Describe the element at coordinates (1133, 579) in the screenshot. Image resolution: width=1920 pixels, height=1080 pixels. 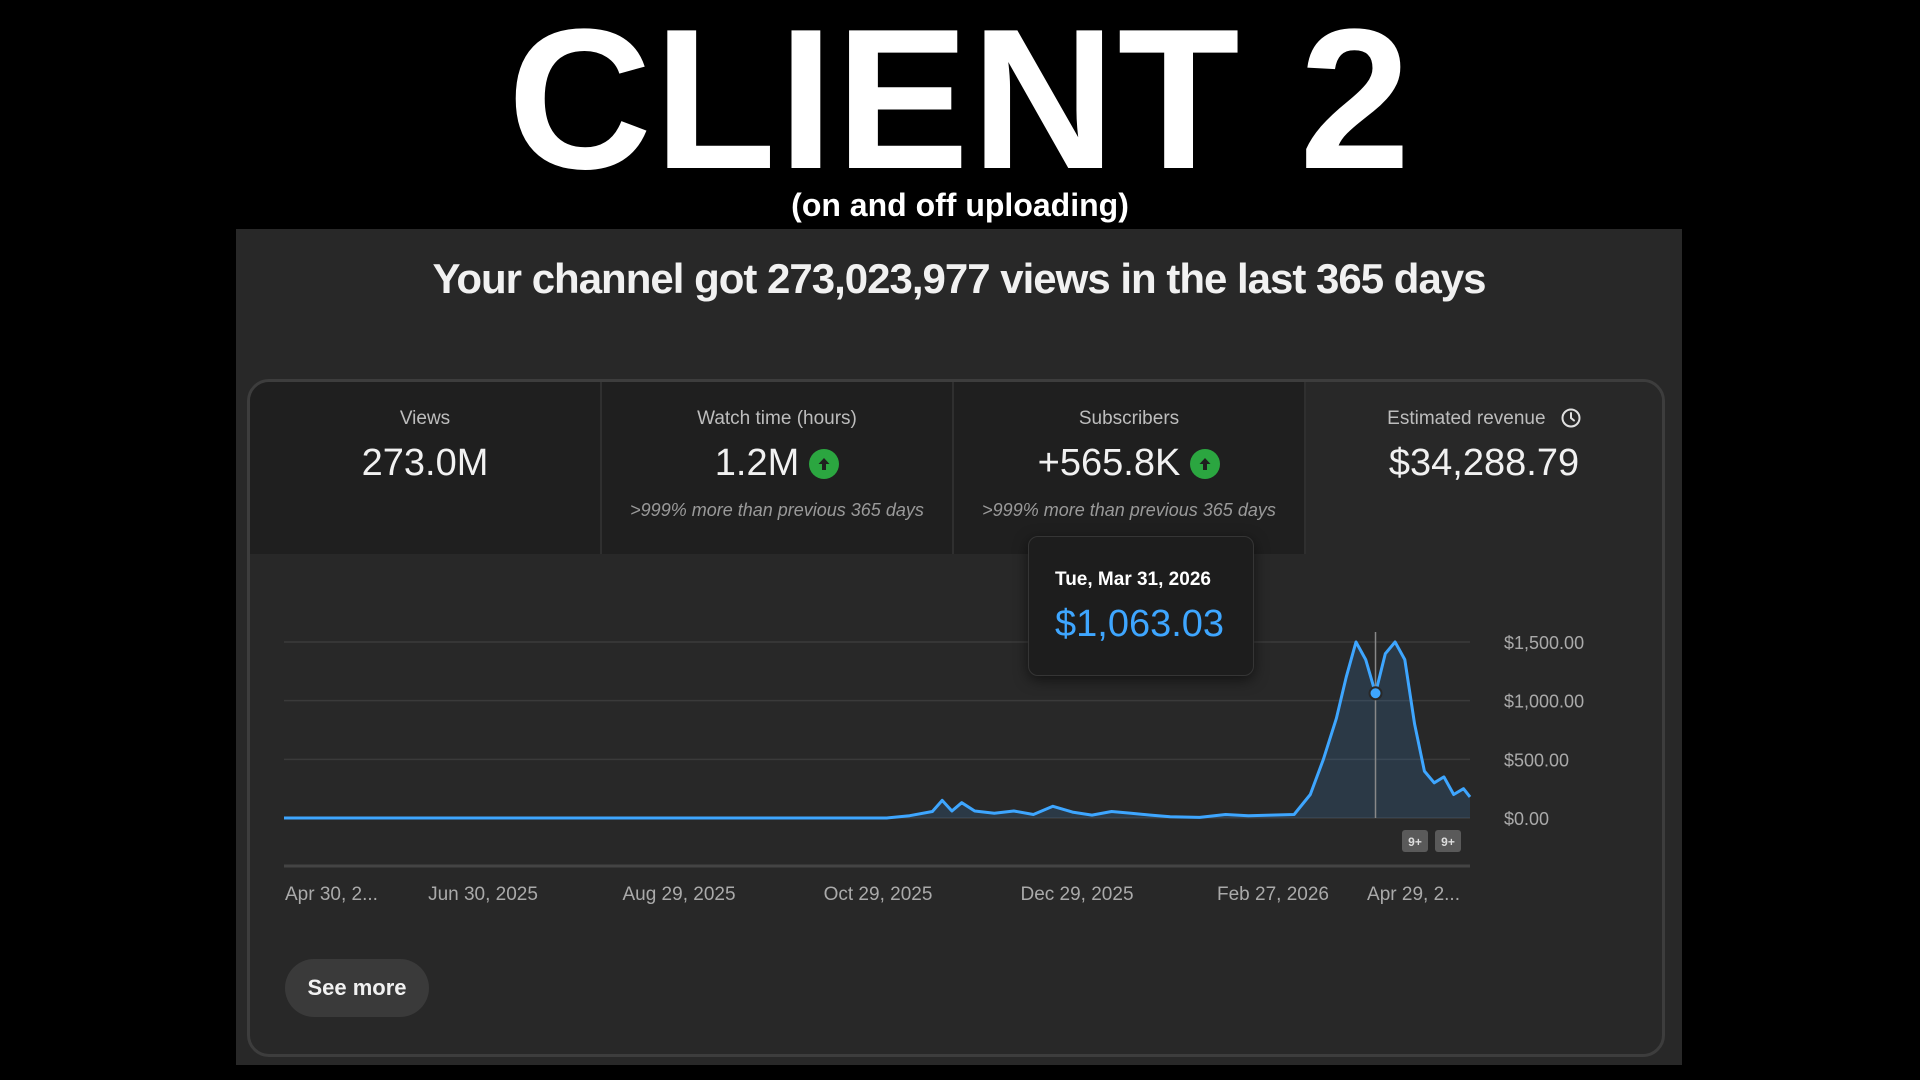
I see `tooltip-date: Tue, Mar 31, 2026` at that location.